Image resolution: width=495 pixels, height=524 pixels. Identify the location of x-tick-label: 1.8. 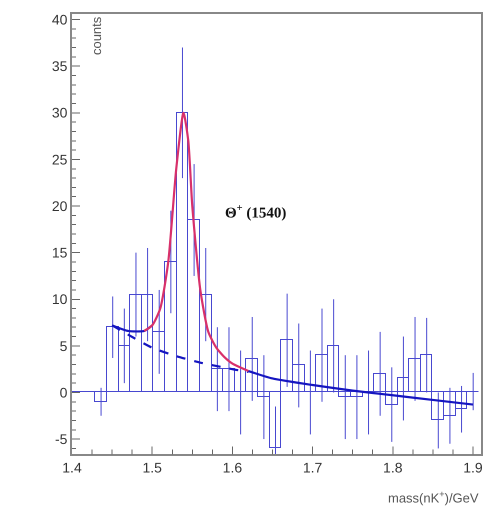
(393, 468).